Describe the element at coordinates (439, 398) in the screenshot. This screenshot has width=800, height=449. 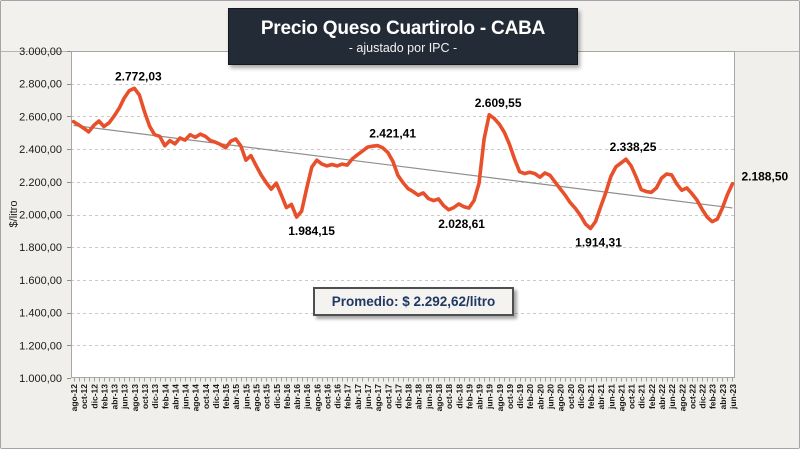
I see `svg-text: ago-18` at that location.